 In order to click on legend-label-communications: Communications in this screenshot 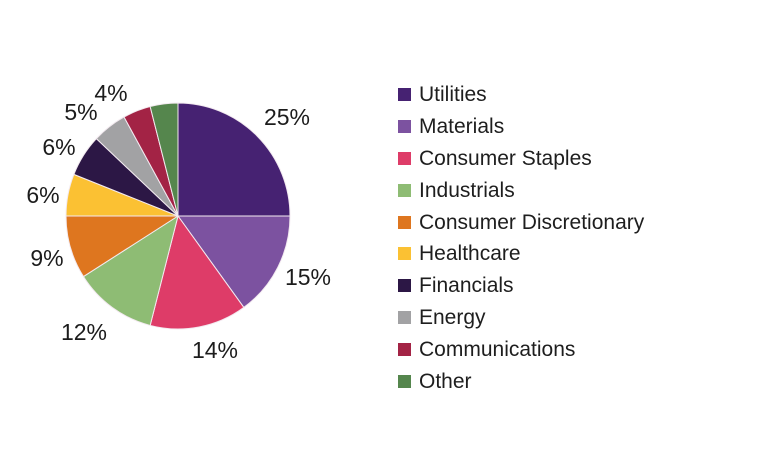, I will do `click(497, 349)`.